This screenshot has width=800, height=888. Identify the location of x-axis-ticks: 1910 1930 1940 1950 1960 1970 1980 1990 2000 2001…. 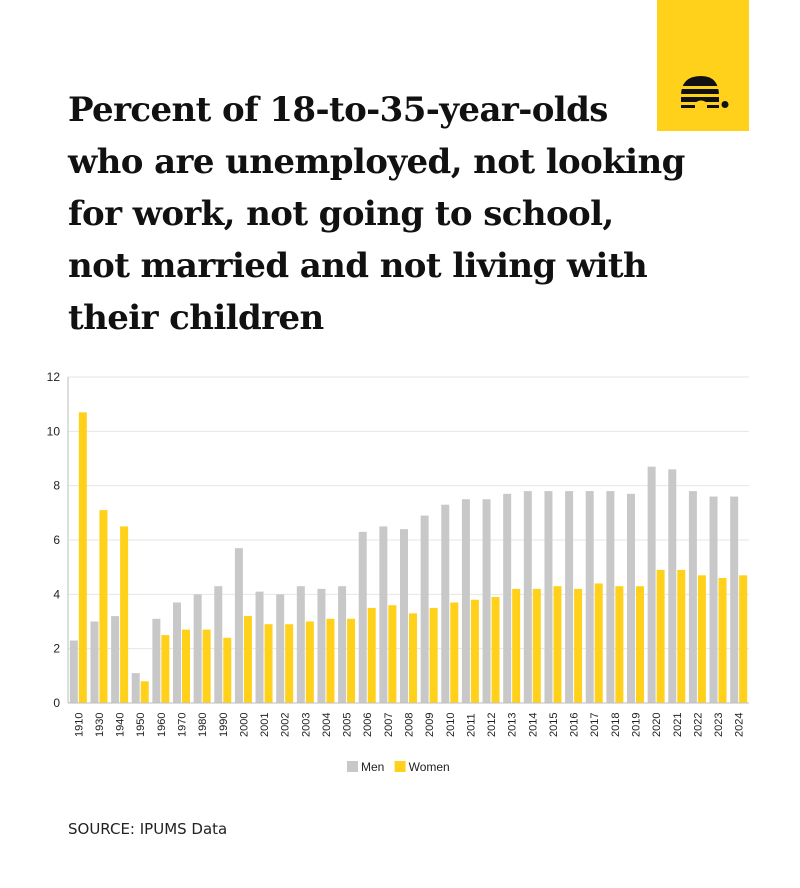
(409, 725).